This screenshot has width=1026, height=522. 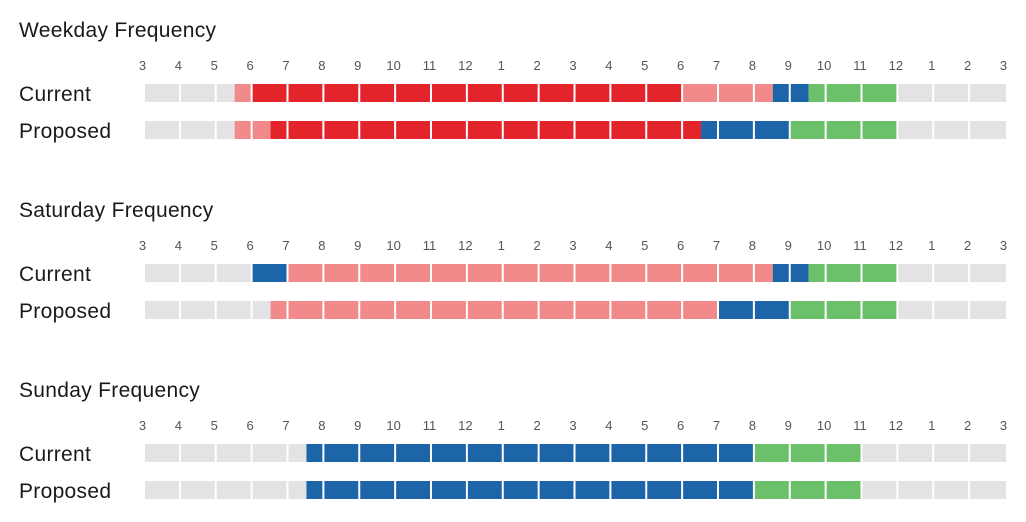 What do you see at coordinates (537, 245) in the screenshot?
I see `hour-tick-label: 2` at bounding box center [537, 245].